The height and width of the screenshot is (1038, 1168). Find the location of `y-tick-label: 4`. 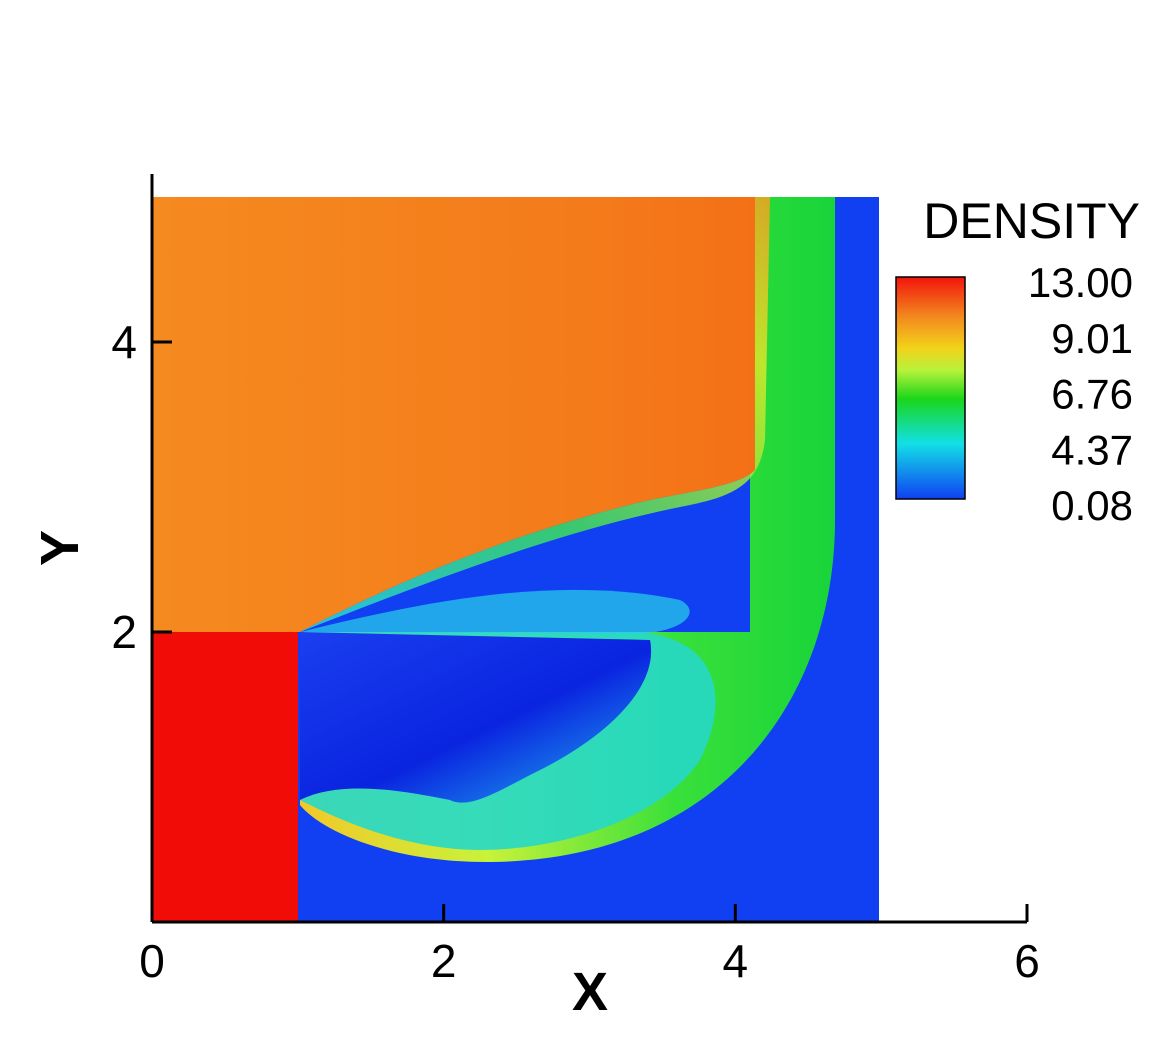

y-tick-label: 4 is located at coordinates (124, 342).